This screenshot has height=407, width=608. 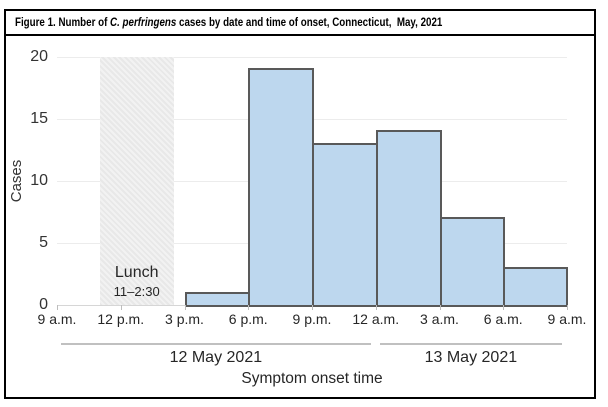 I want to click on bar-12–3 a.m., so click(x=408, y=218).